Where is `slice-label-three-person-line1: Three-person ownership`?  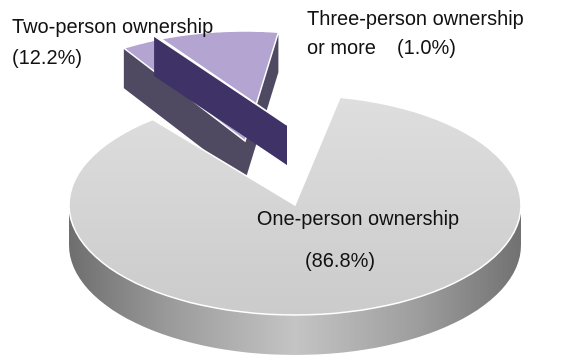
slice-label-three-person-line1: Three-person ownership is located at coordinates (415, 19).